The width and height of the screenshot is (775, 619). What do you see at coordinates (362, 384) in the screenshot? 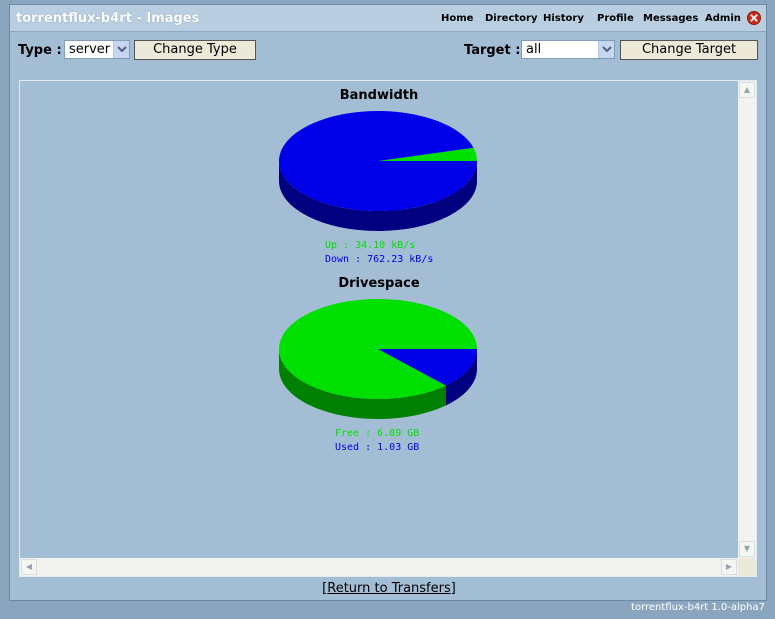
I see `pie-wall-free` at bounding box center [362, 384].